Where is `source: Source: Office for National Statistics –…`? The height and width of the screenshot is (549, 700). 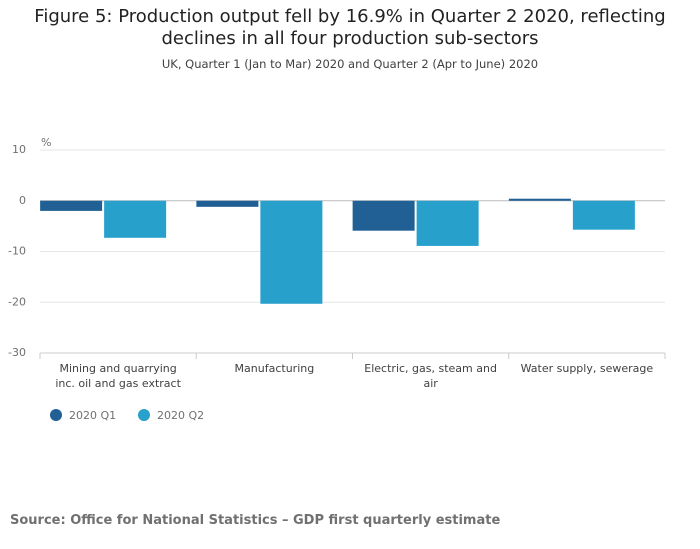 source: Source: Office for National Statistics –… is located at coordinates (255, 520).